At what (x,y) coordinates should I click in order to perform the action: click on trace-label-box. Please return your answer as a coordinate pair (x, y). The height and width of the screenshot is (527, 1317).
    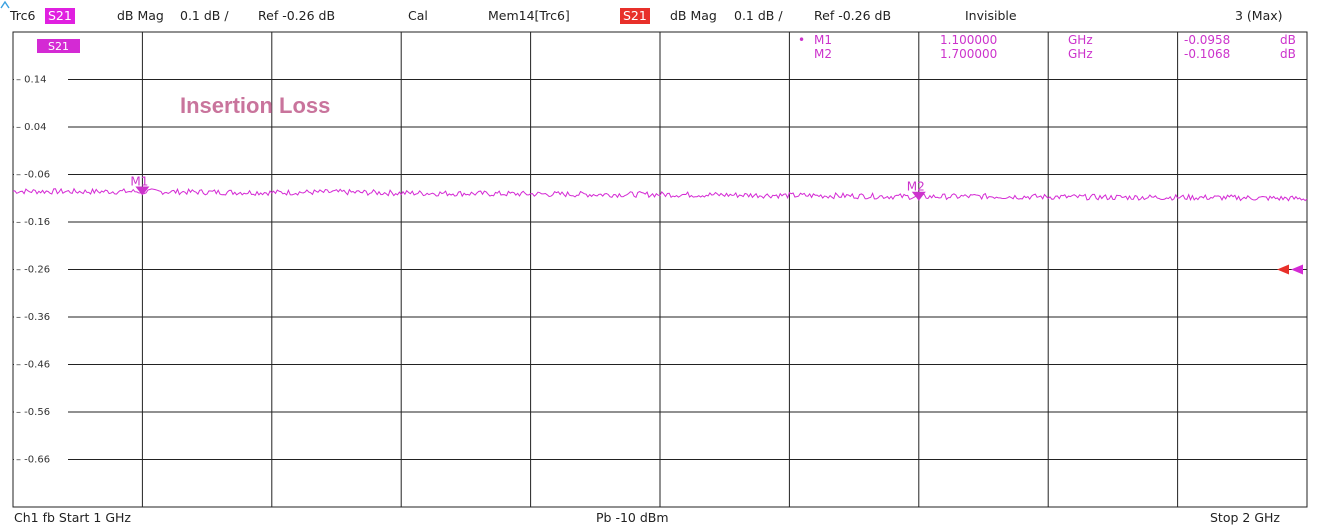
    Looking at the image, I should click on (58, 46).